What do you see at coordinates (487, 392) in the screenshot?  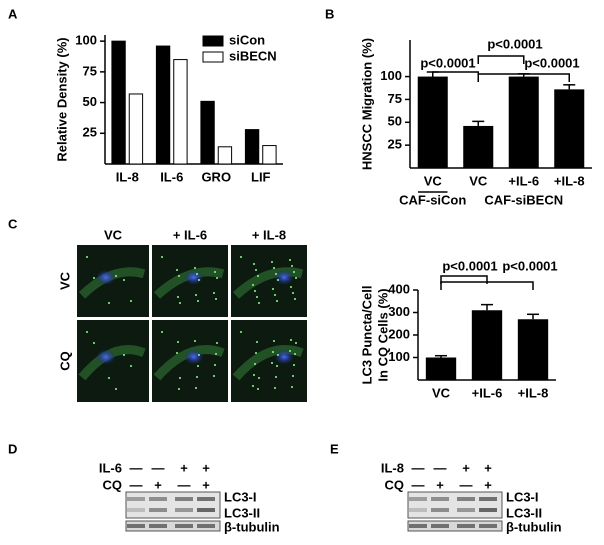 I see `x-tick-label: +IL-6` at bounding box center [487, 392].